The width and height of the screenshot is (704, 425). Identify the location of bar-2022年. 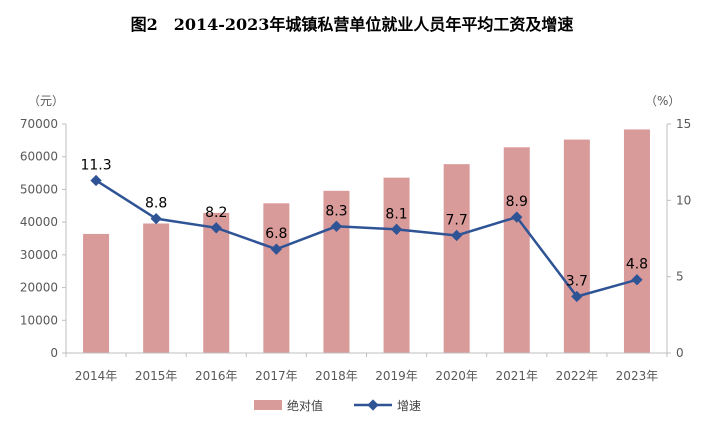
(576, 246).